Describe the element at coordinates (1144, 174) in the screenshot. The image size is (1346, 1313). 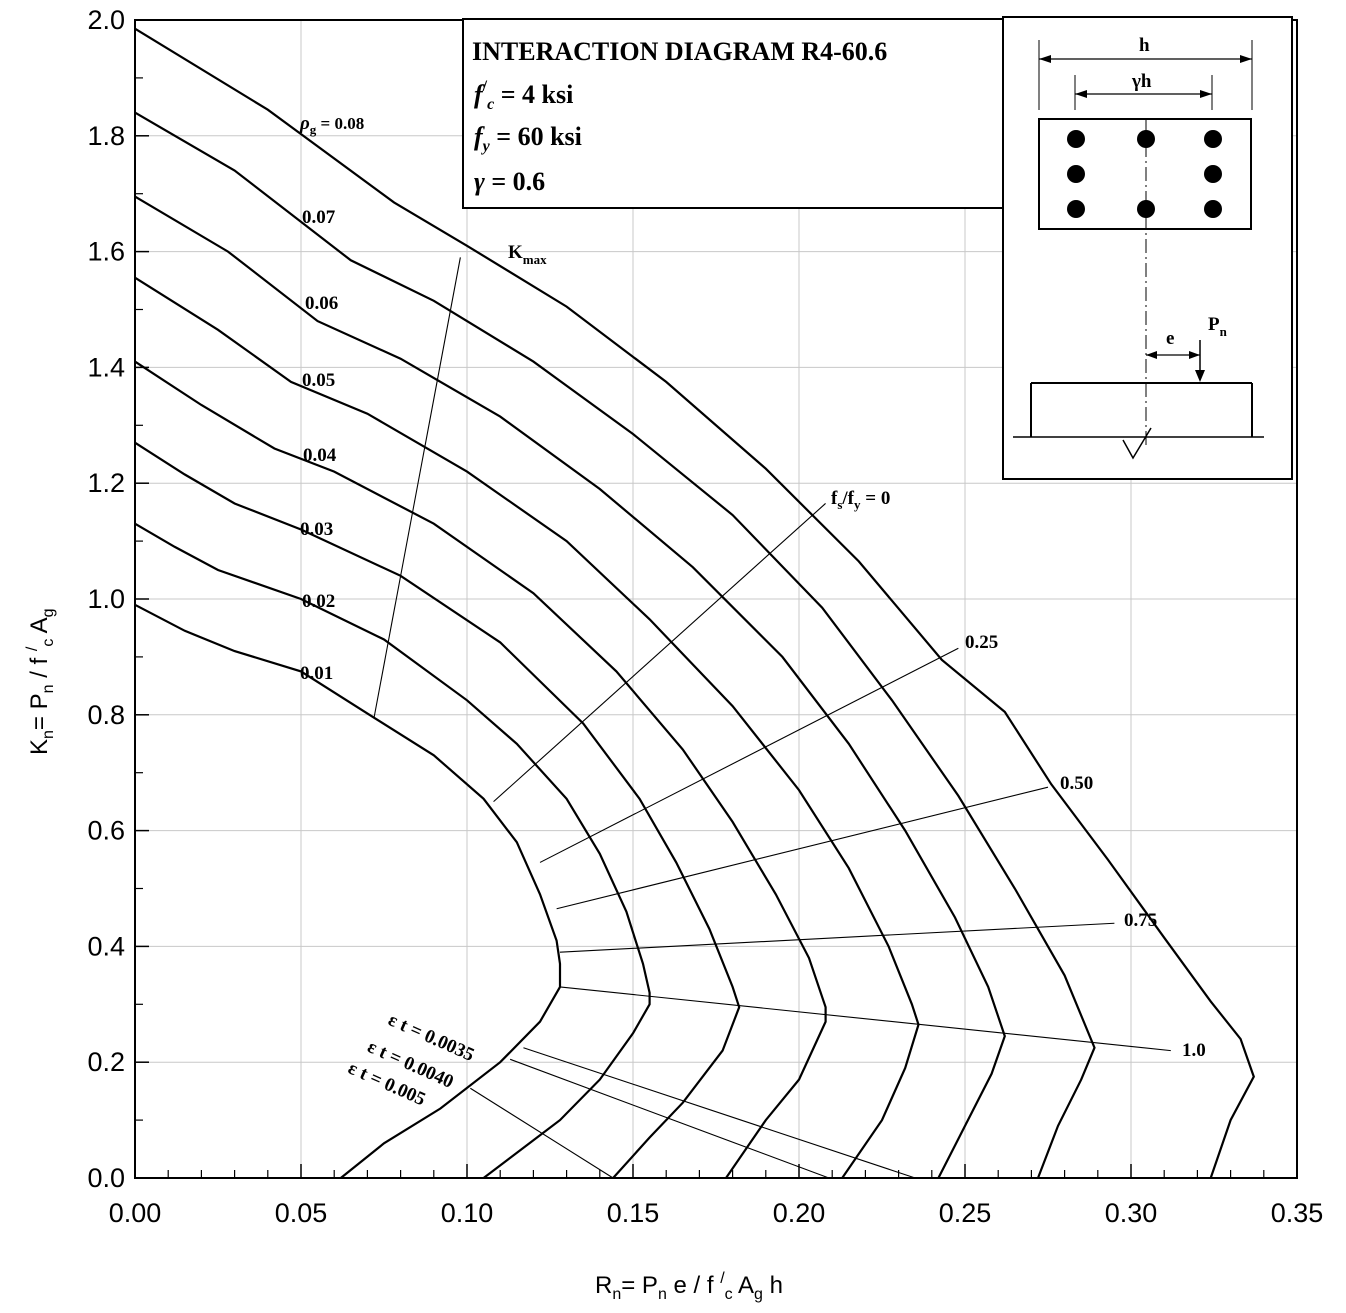
I see `rebar-dots` at that location.